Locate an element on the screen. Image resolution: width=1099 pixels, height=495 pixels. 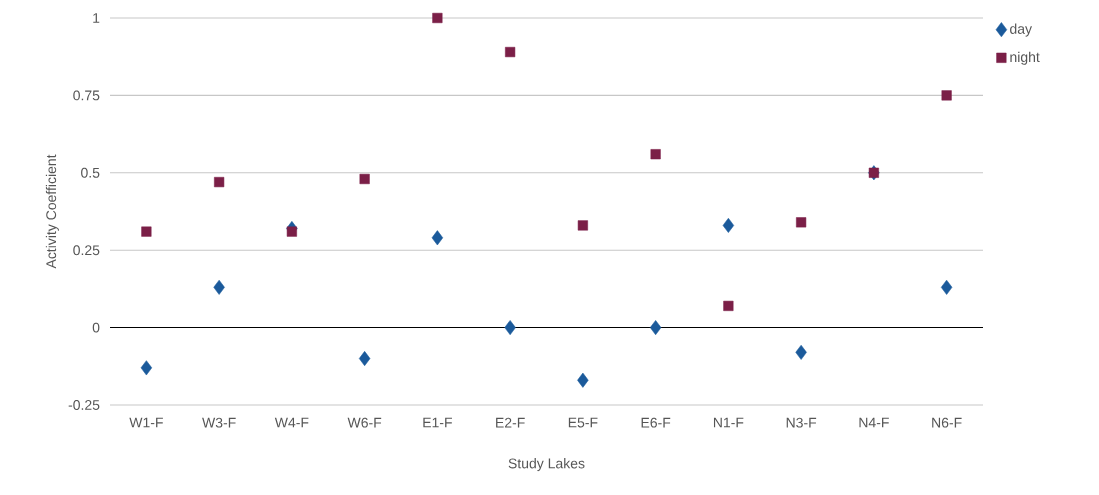
x-tick-label: W3-F is located at coordinates (219, 422).